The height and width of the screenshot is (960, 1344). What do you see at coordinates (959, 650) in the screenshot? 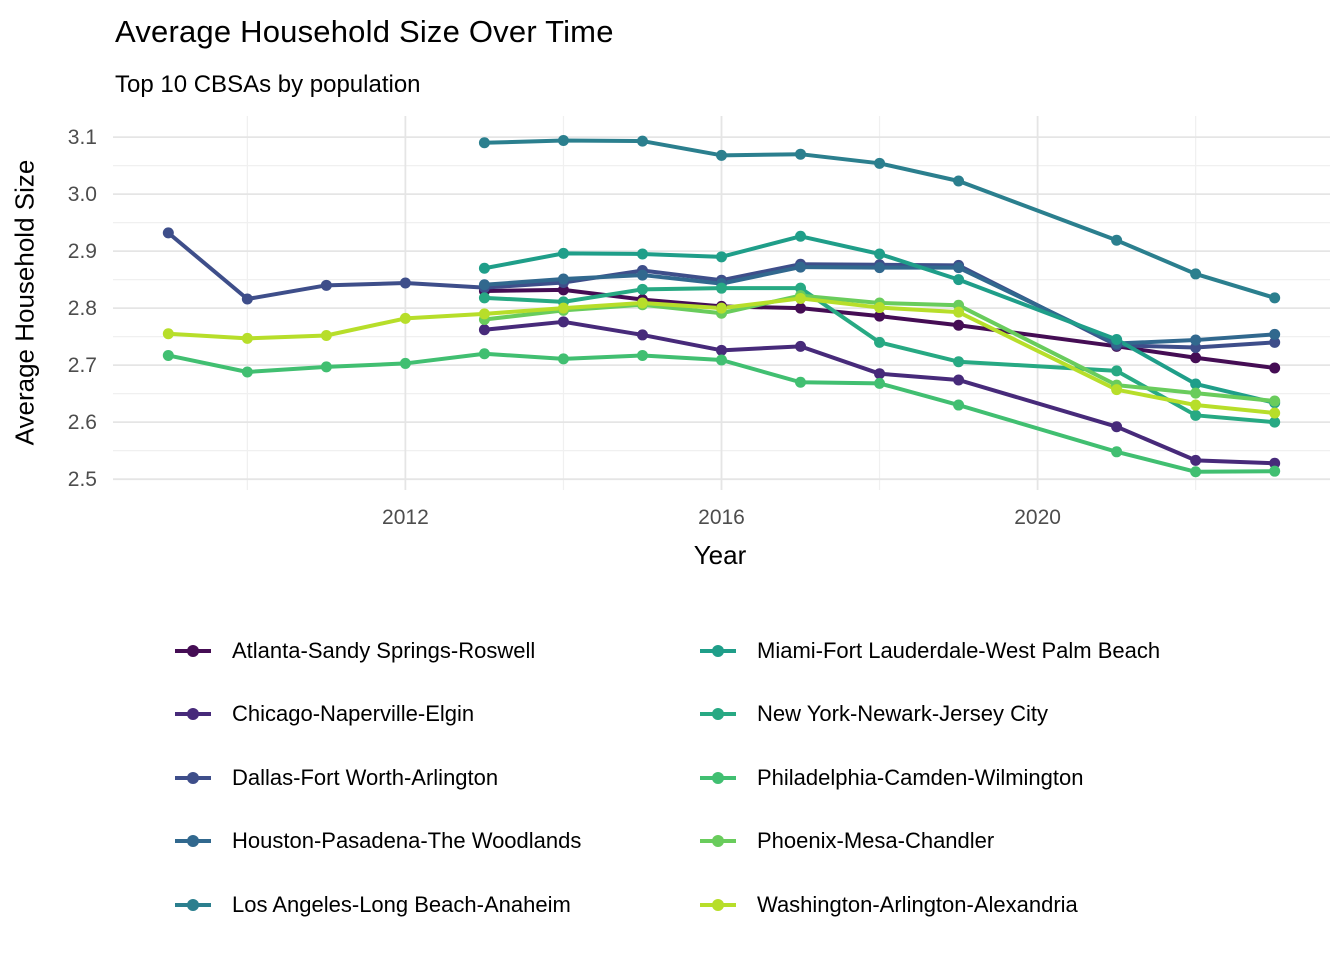
I see `legend-label: Miami-Fort Lauderdale-West Palm Beach` at bounding box center [959, 650].